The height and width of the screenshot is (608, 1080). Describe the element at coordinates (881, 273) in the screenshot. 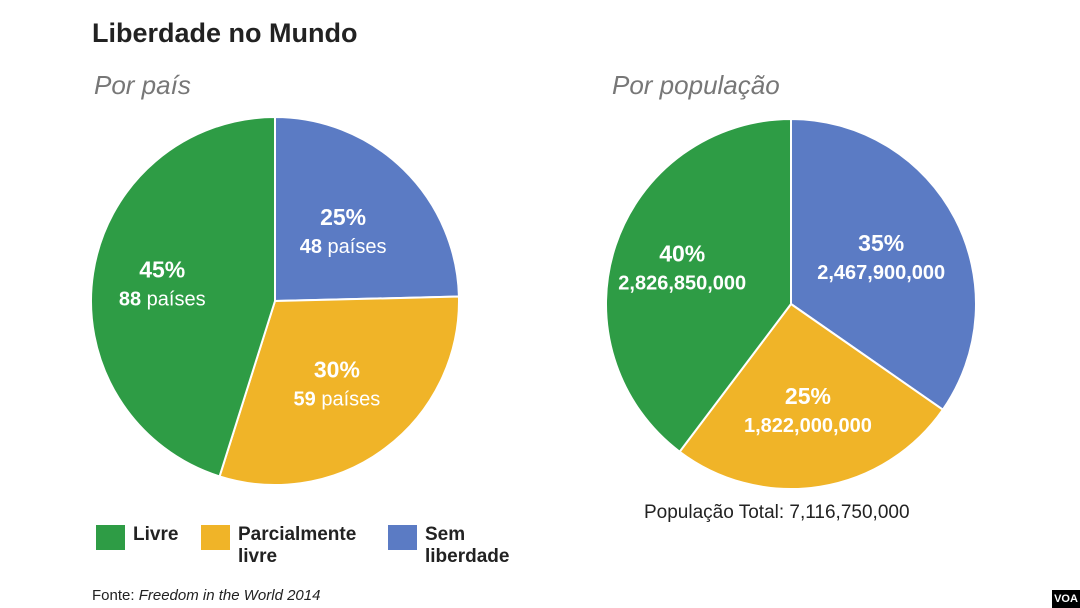

I see `pie-2-label-detail-sem-liberdade: 2,467,900,000` at that location.